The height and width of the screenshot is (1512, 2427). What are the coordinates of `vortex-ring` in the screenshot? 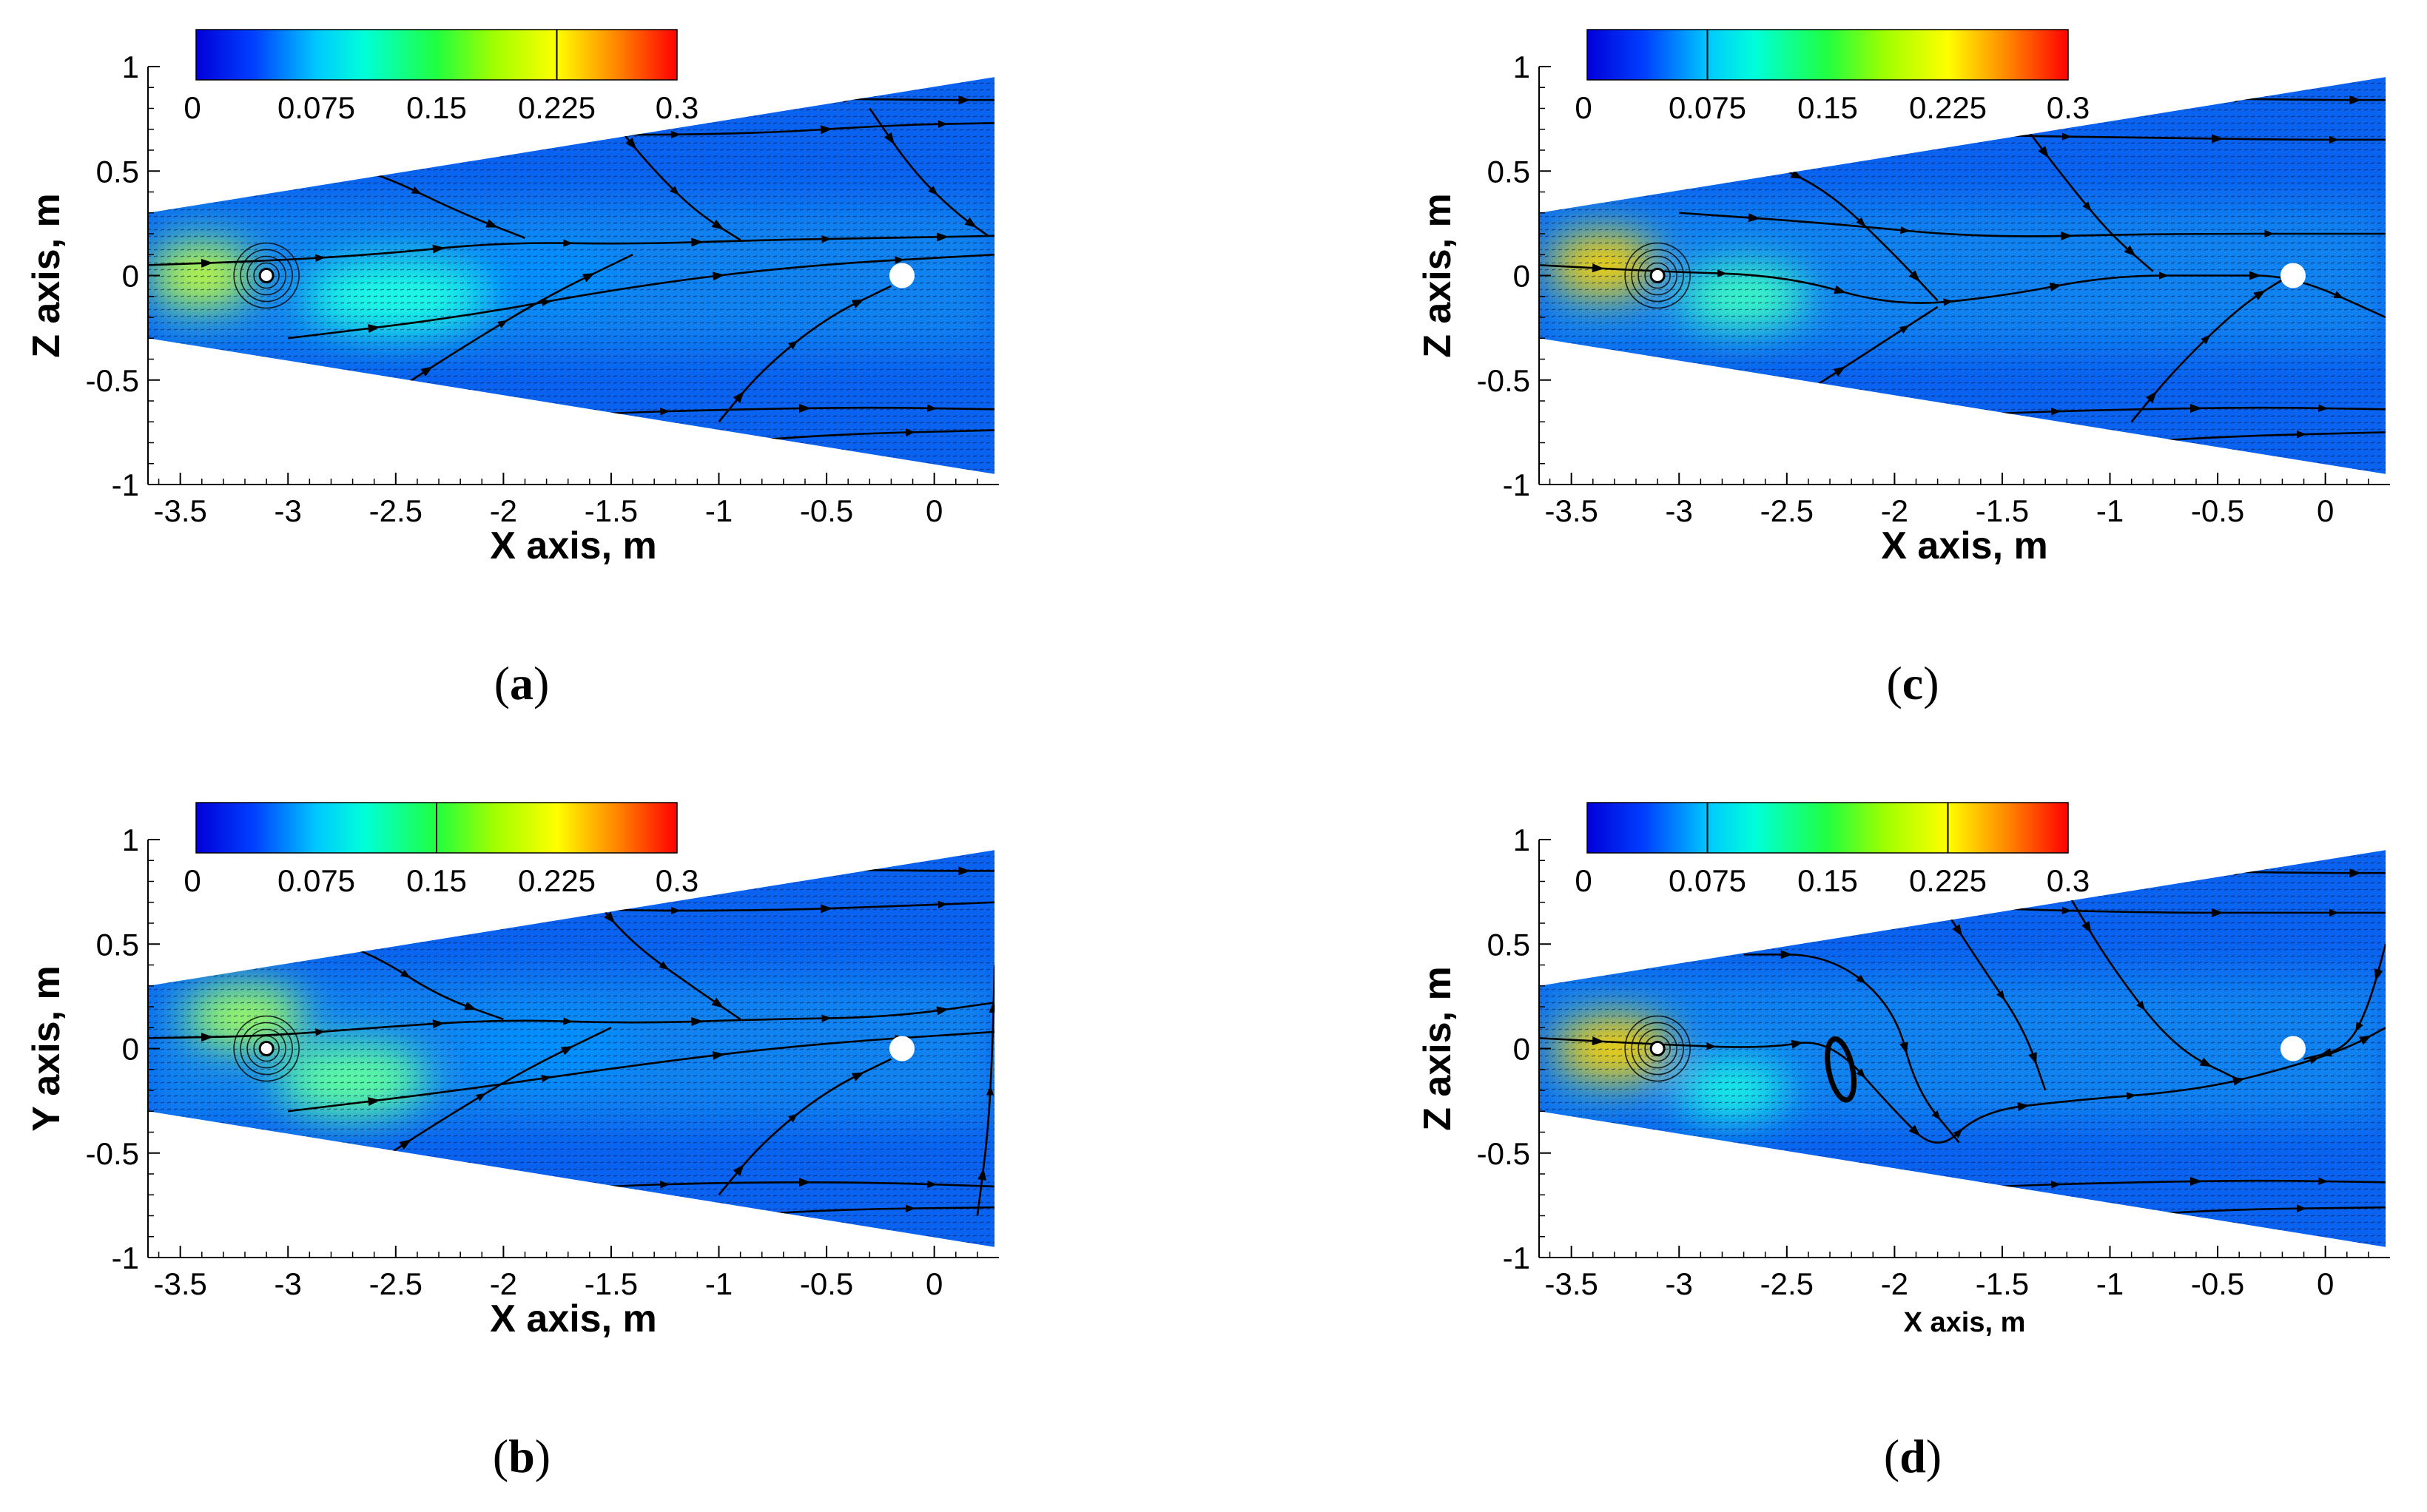 It's located at (1841, 1069).